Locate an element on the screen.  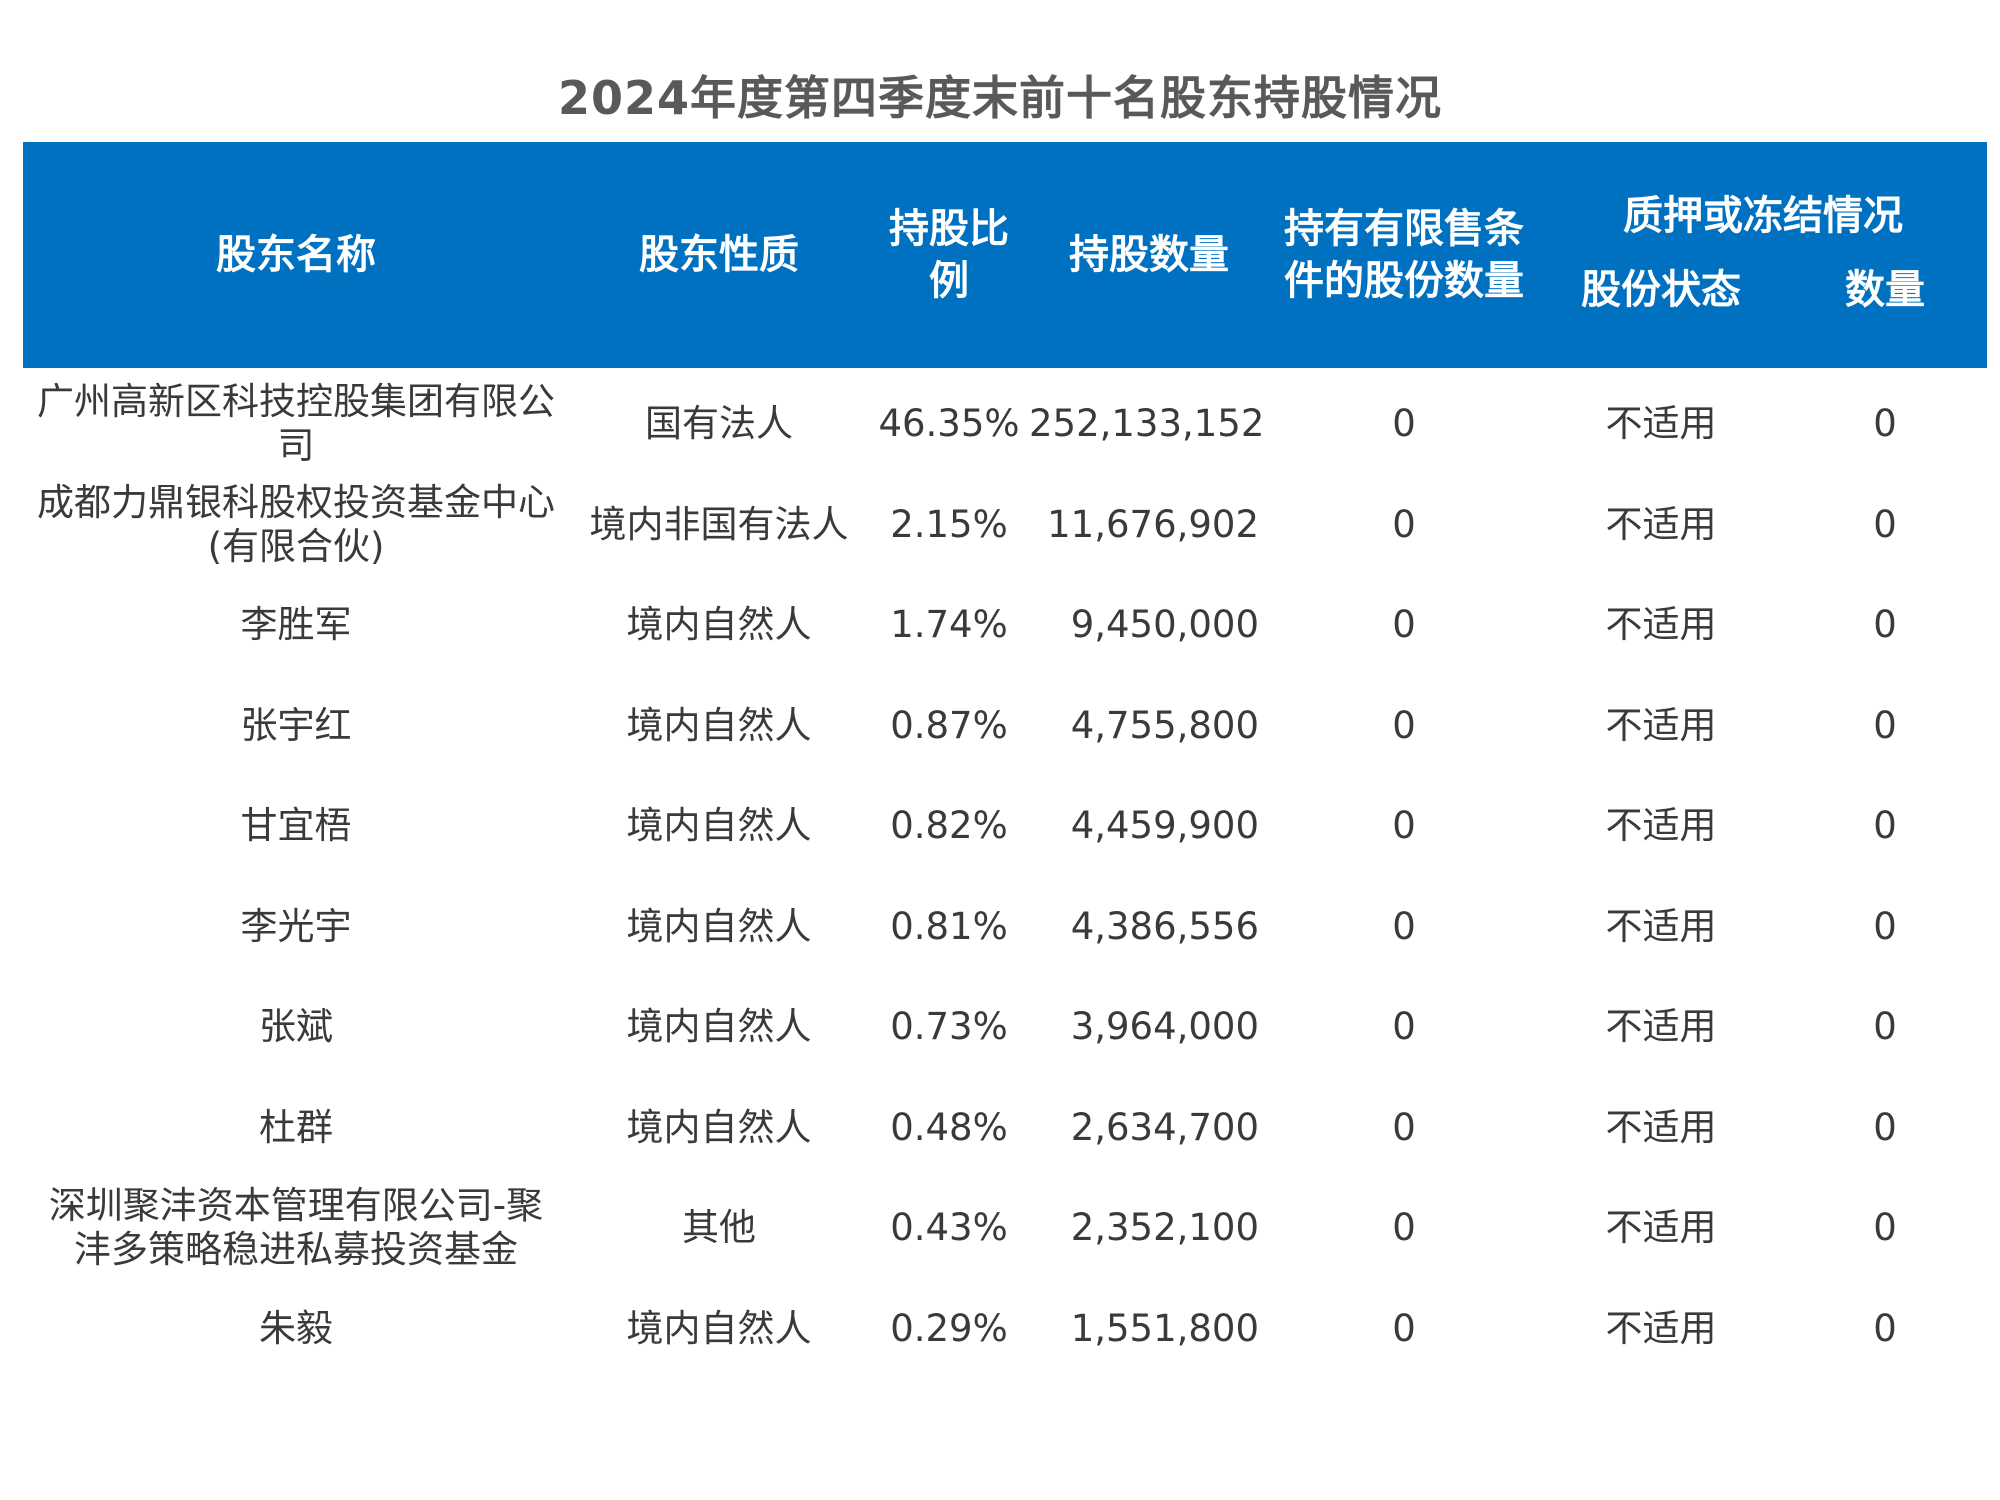
cell-shareholder-name: 李光宇 is located at coordinates (296, 926).